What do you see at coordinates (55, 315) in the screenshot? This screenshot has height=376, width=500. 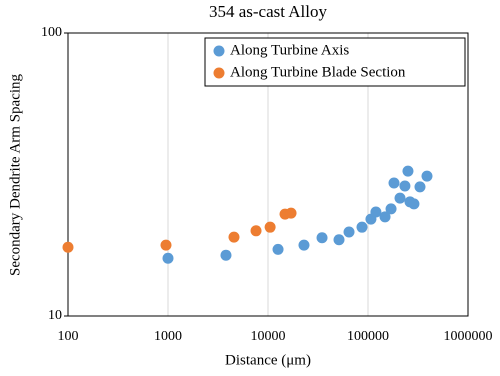 I see `y-tick-label: 10` at bounding box center [55, 315].